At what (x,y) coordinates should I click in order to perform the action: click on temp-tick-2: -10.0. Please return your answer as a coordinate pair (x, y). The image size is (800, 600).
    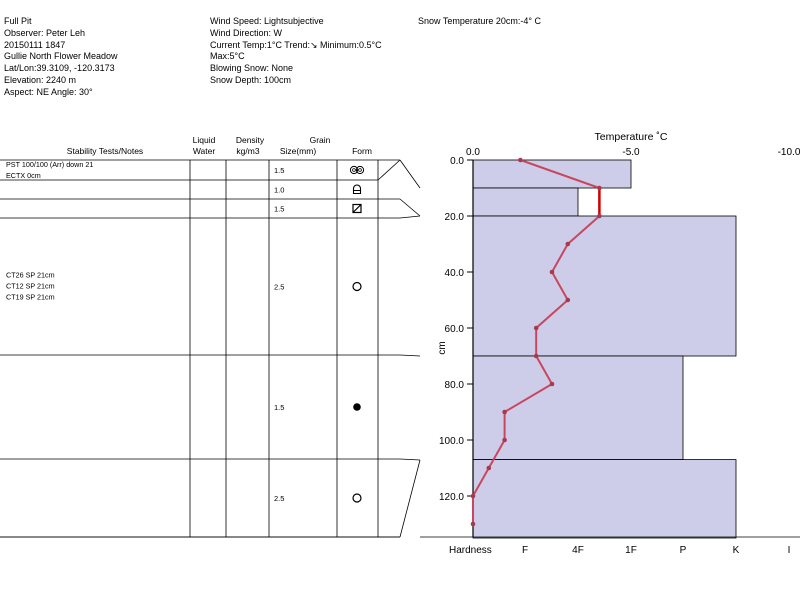
    Looking at the image, I should click on (789, 152).